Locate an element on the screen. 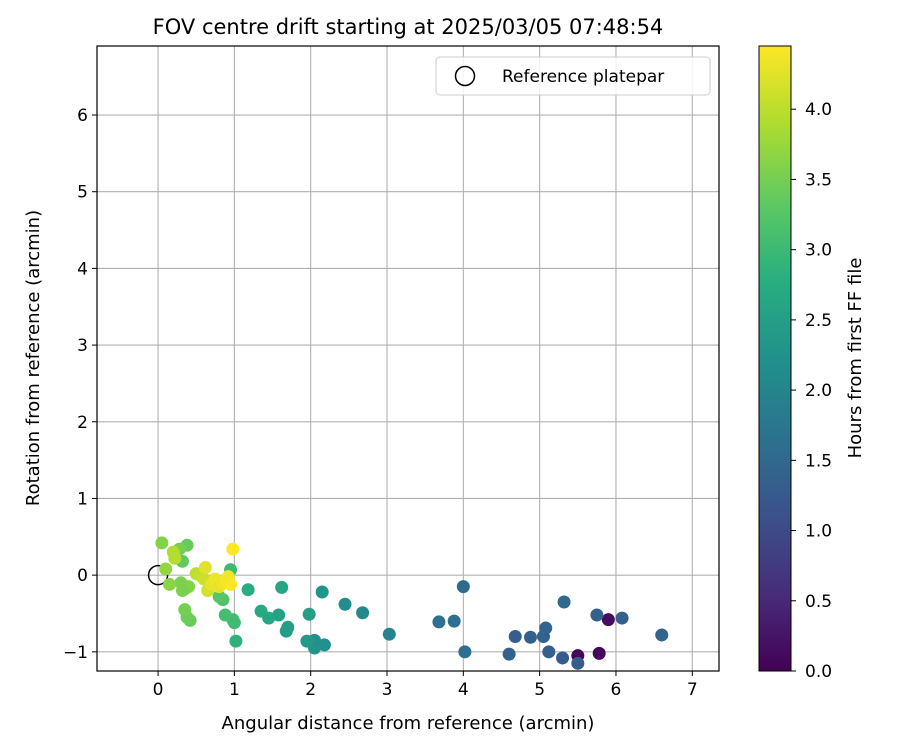 Image resolution: width=900 pixels, height=750 pixels. y-tick-label: 1 is located at coordinates (82, 499).